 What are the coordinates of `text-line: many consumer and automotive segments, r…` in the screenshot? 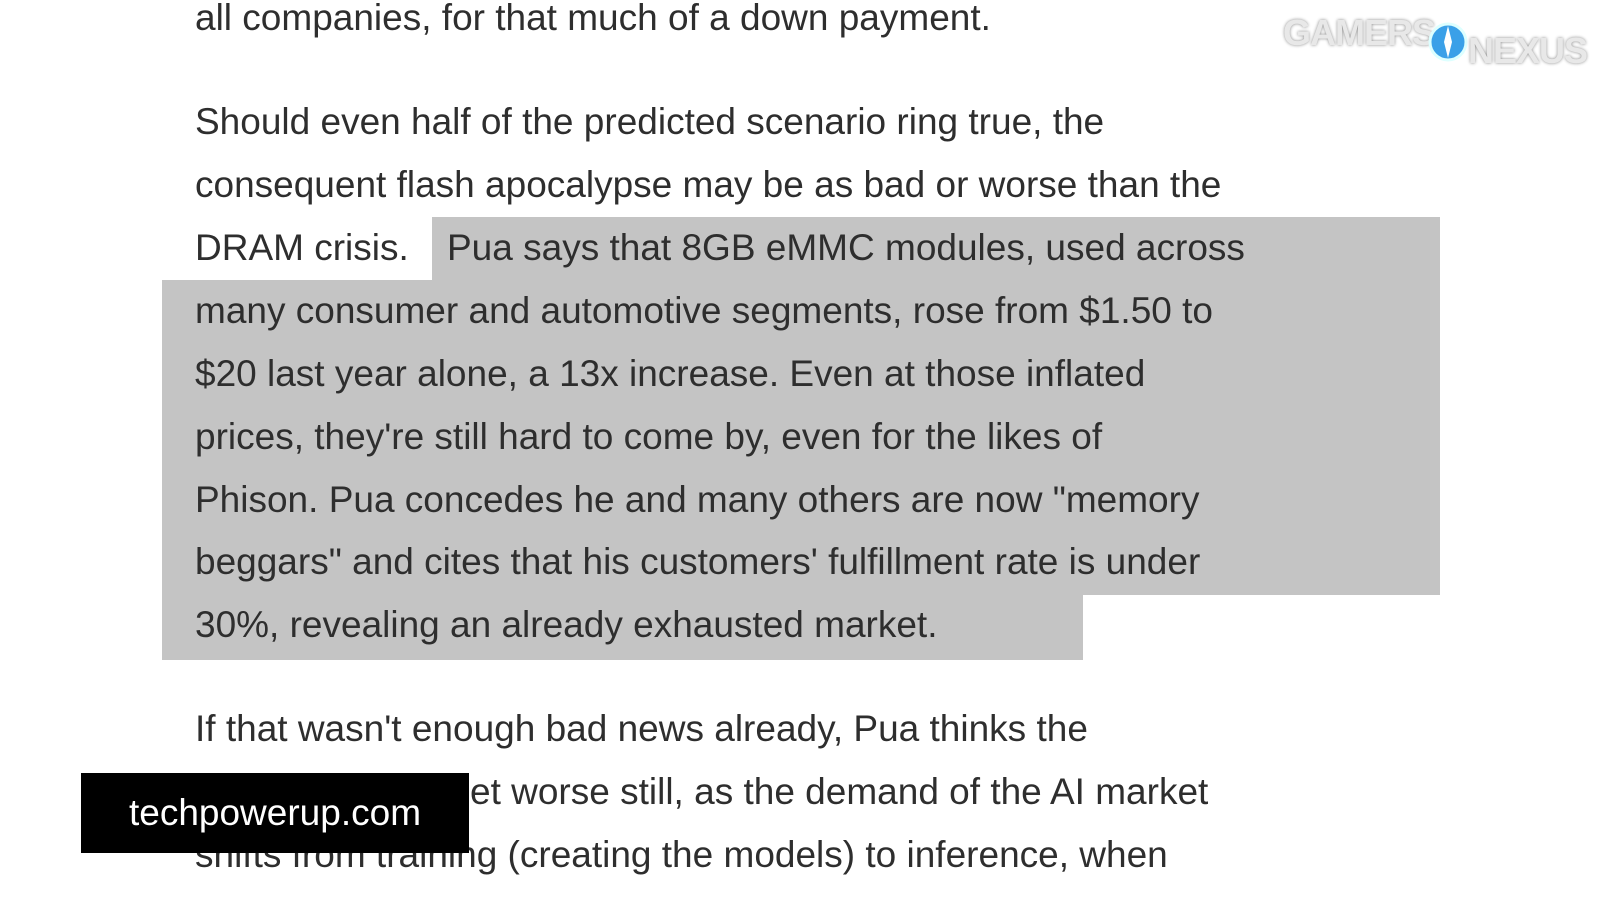 It's located at (704, 310).